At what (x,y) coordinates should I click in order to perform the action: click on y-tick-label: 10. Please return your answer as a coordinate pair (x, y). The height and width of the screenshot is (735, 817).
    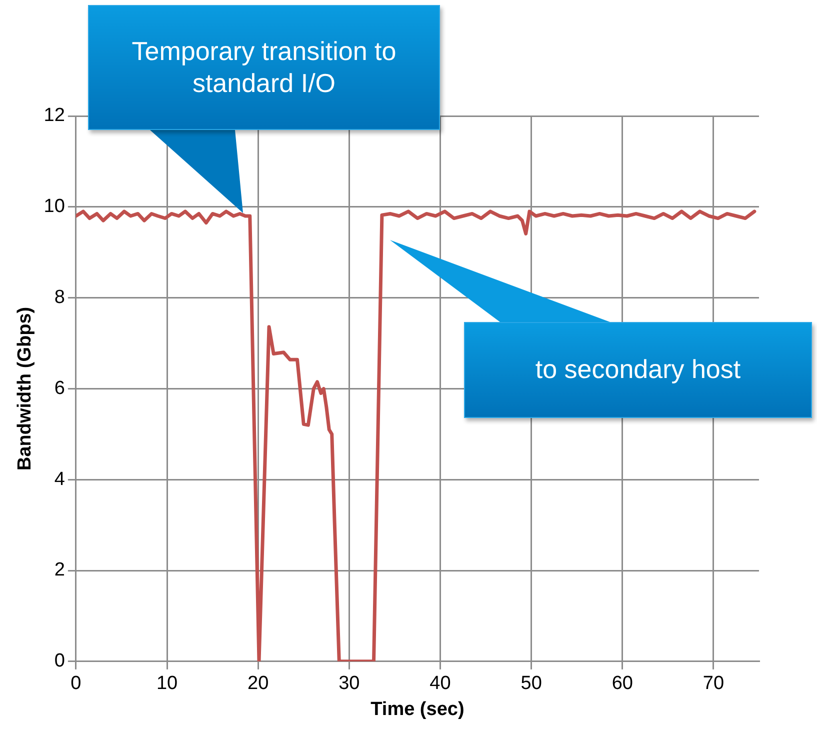
    Looking at the image, I should click on (54, 207).